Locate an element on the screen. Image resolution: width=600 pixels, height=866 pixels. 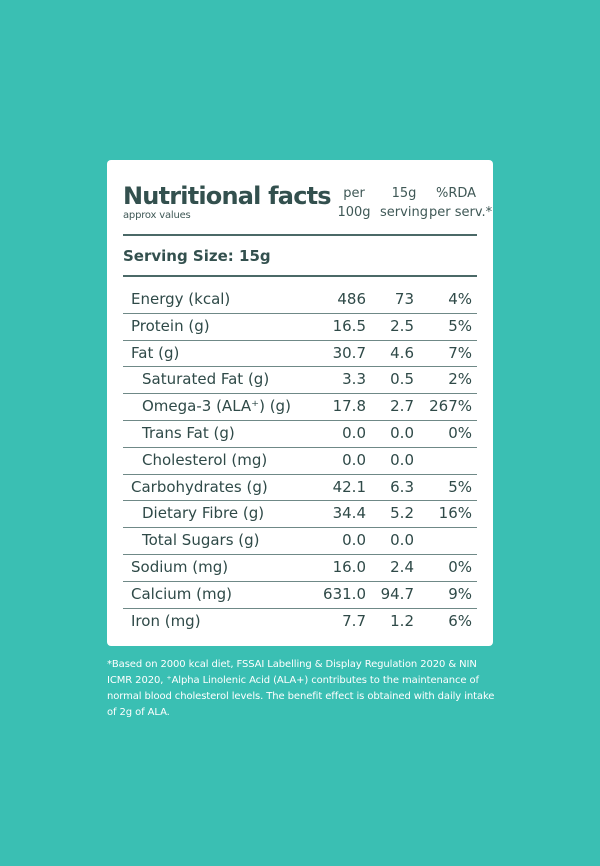
table-row: Fat (g) 30.7 4.6 7% is located at coordinates (300, 354).